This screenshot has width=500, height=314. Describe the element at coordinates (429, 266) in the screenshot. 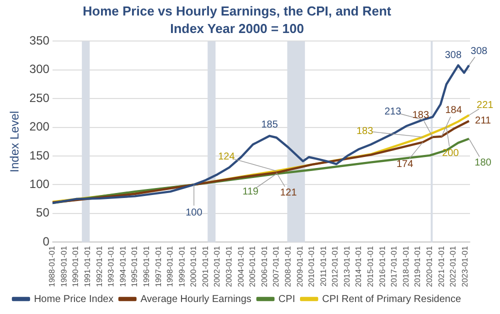

I see `x-tick-label: 2020-01-01` at that location.